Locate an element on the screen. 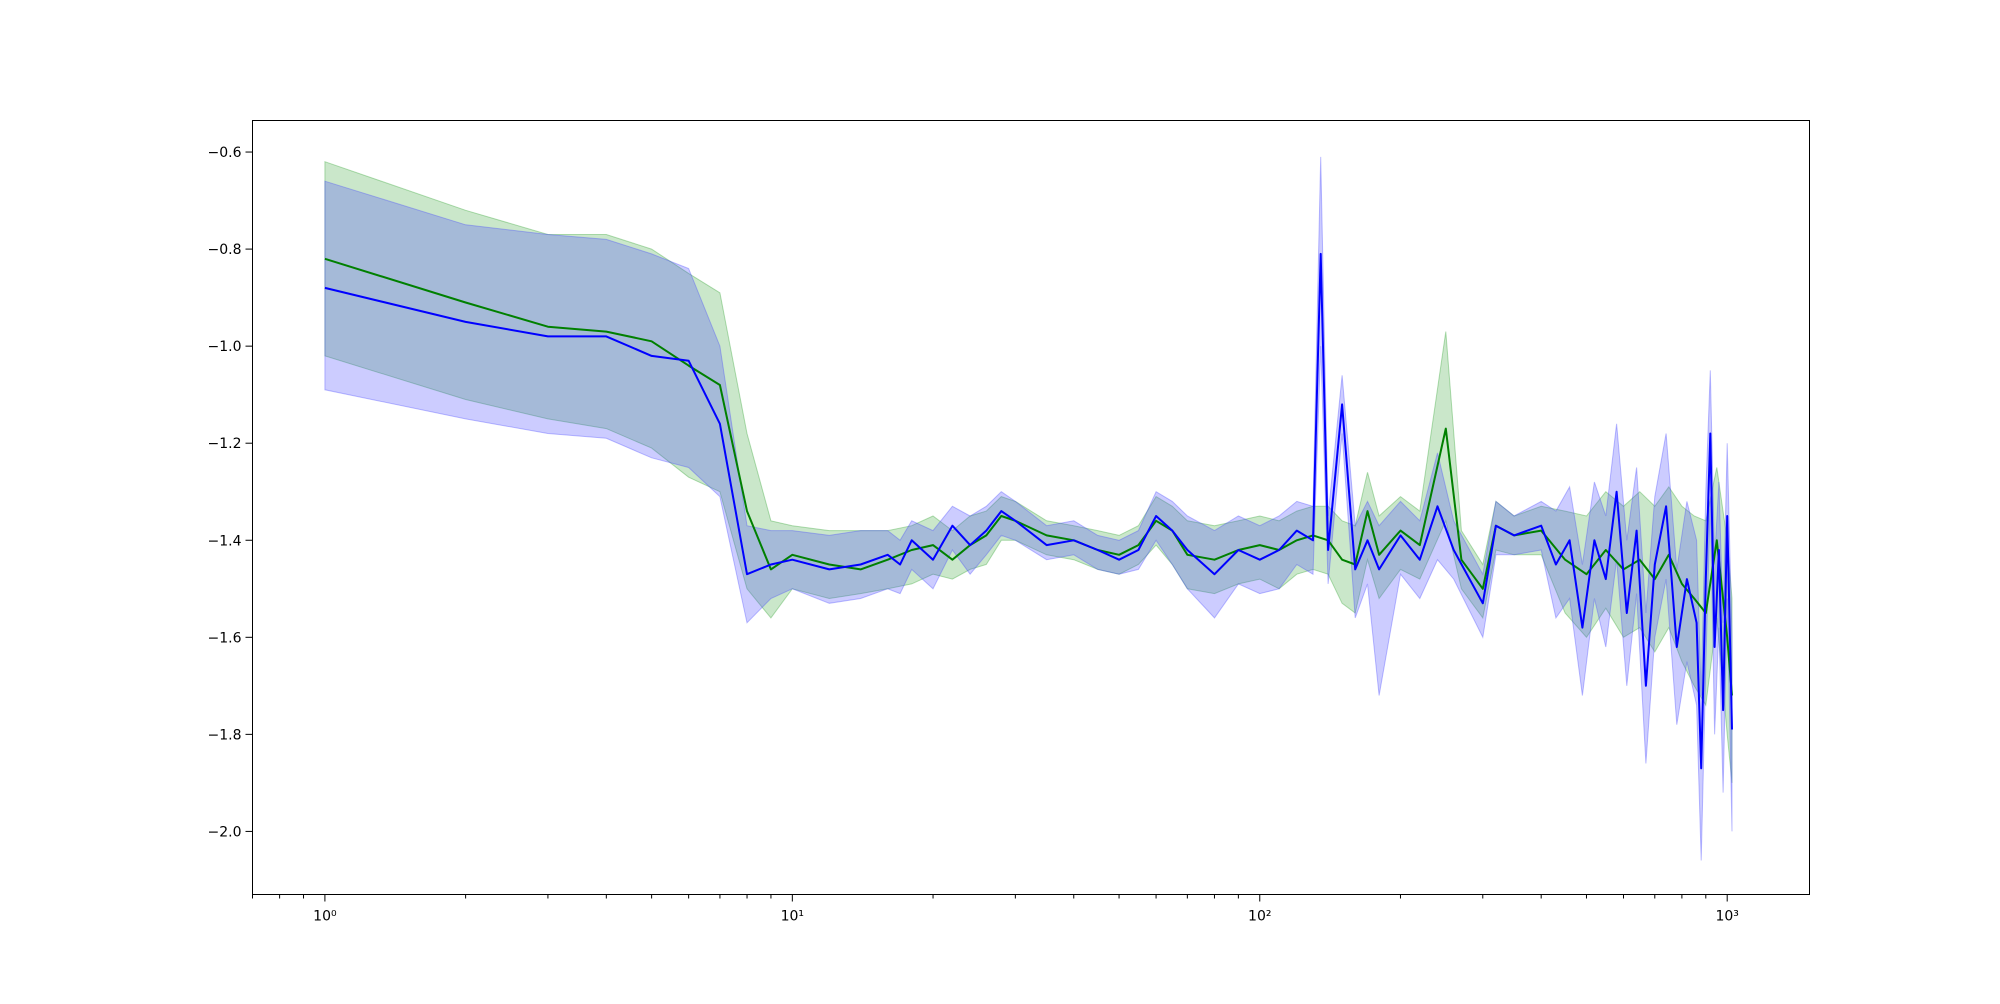 The height and width of the screenshot is (1004, 2000). x-tick-label: 10² is located at coordinates (1259, 917).